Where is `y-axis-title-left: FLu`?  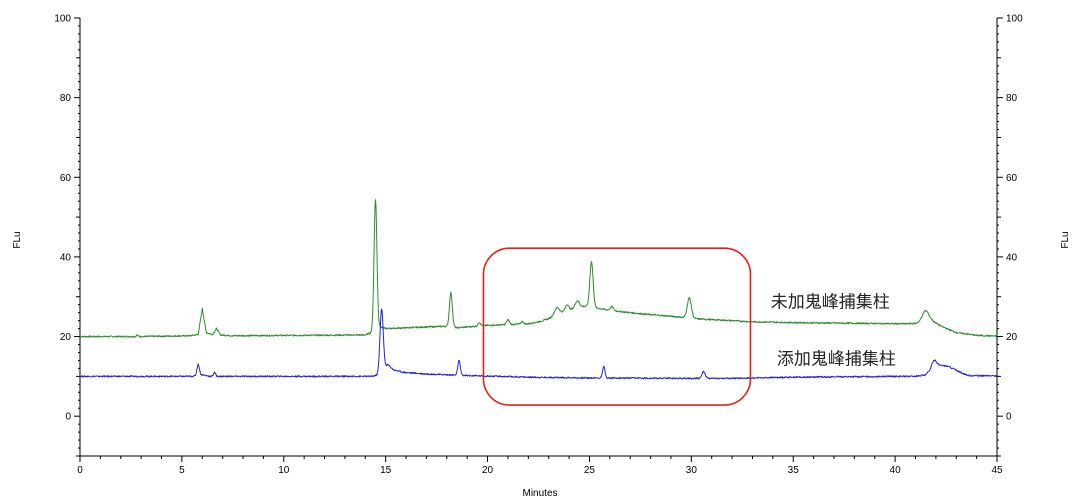
y-axis-title-left: FLu is located at coordinates (17, 239).